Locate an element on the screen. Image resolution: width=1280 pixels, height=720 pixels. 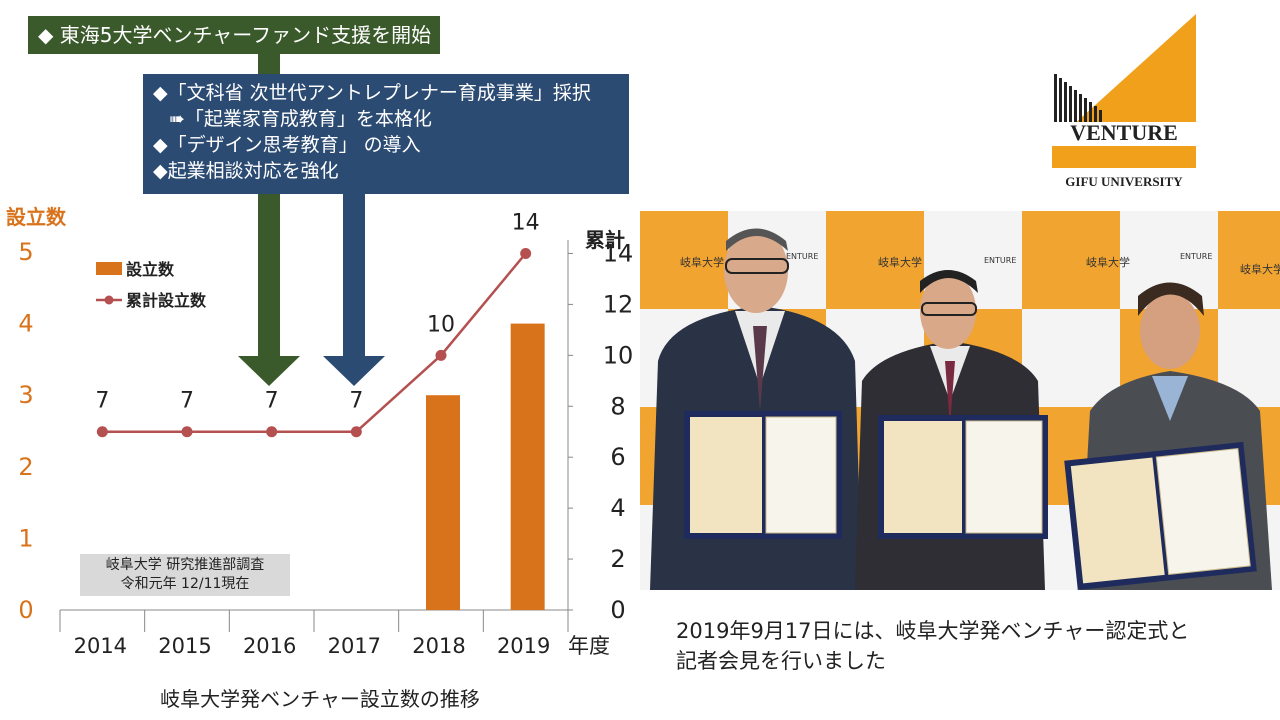
left-tick-label: 0 is located at coordinates (25, 610).